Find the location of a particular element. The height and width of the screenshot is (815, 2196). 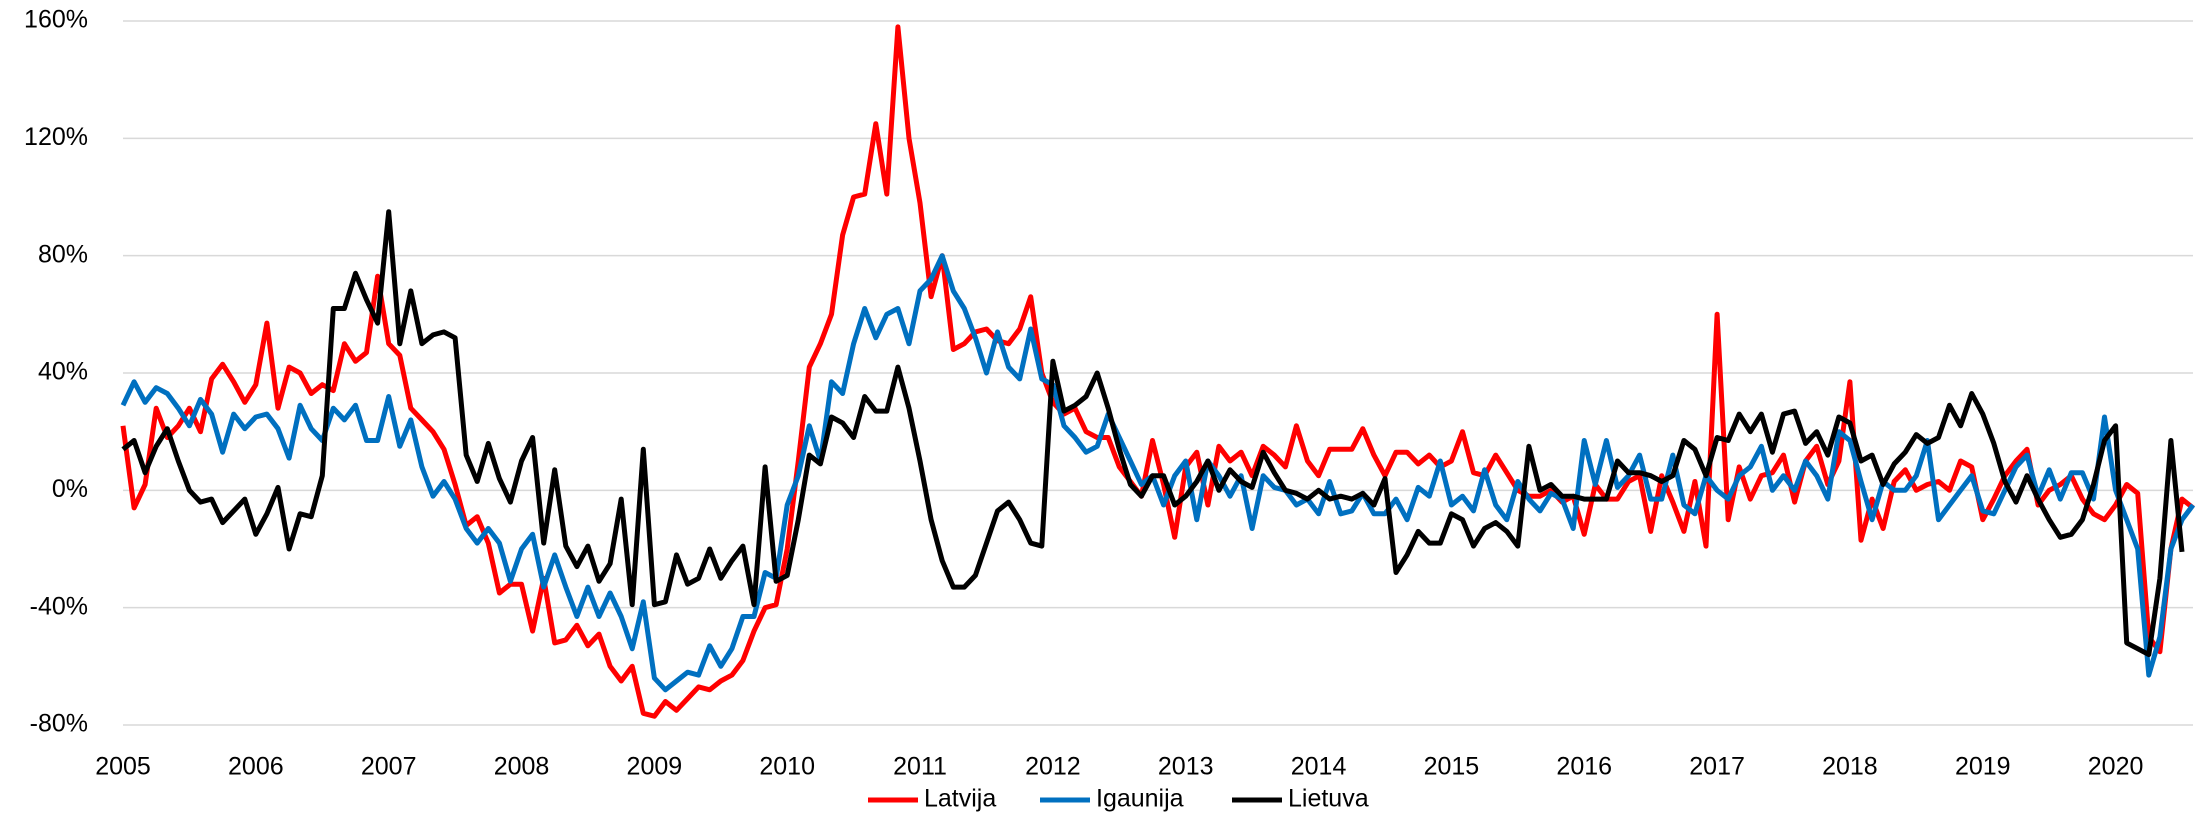

y-tick-label: 0% is located at coordinates (70, 489).